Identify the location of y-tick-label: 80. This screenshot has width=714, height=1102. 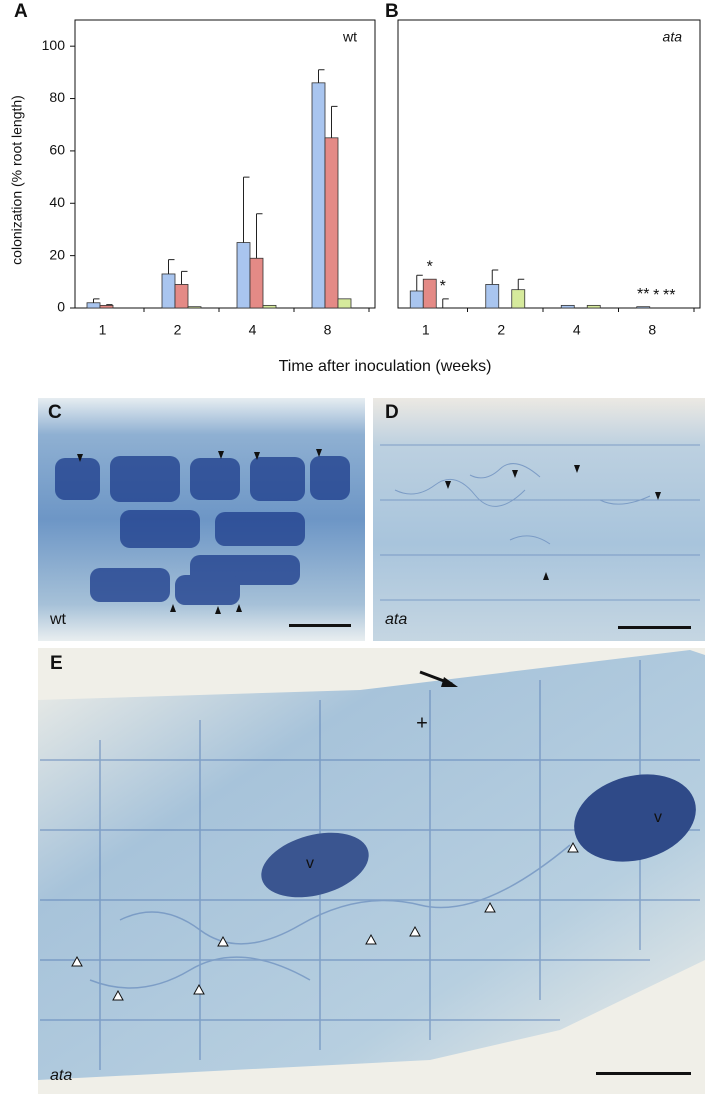
(57, 97).